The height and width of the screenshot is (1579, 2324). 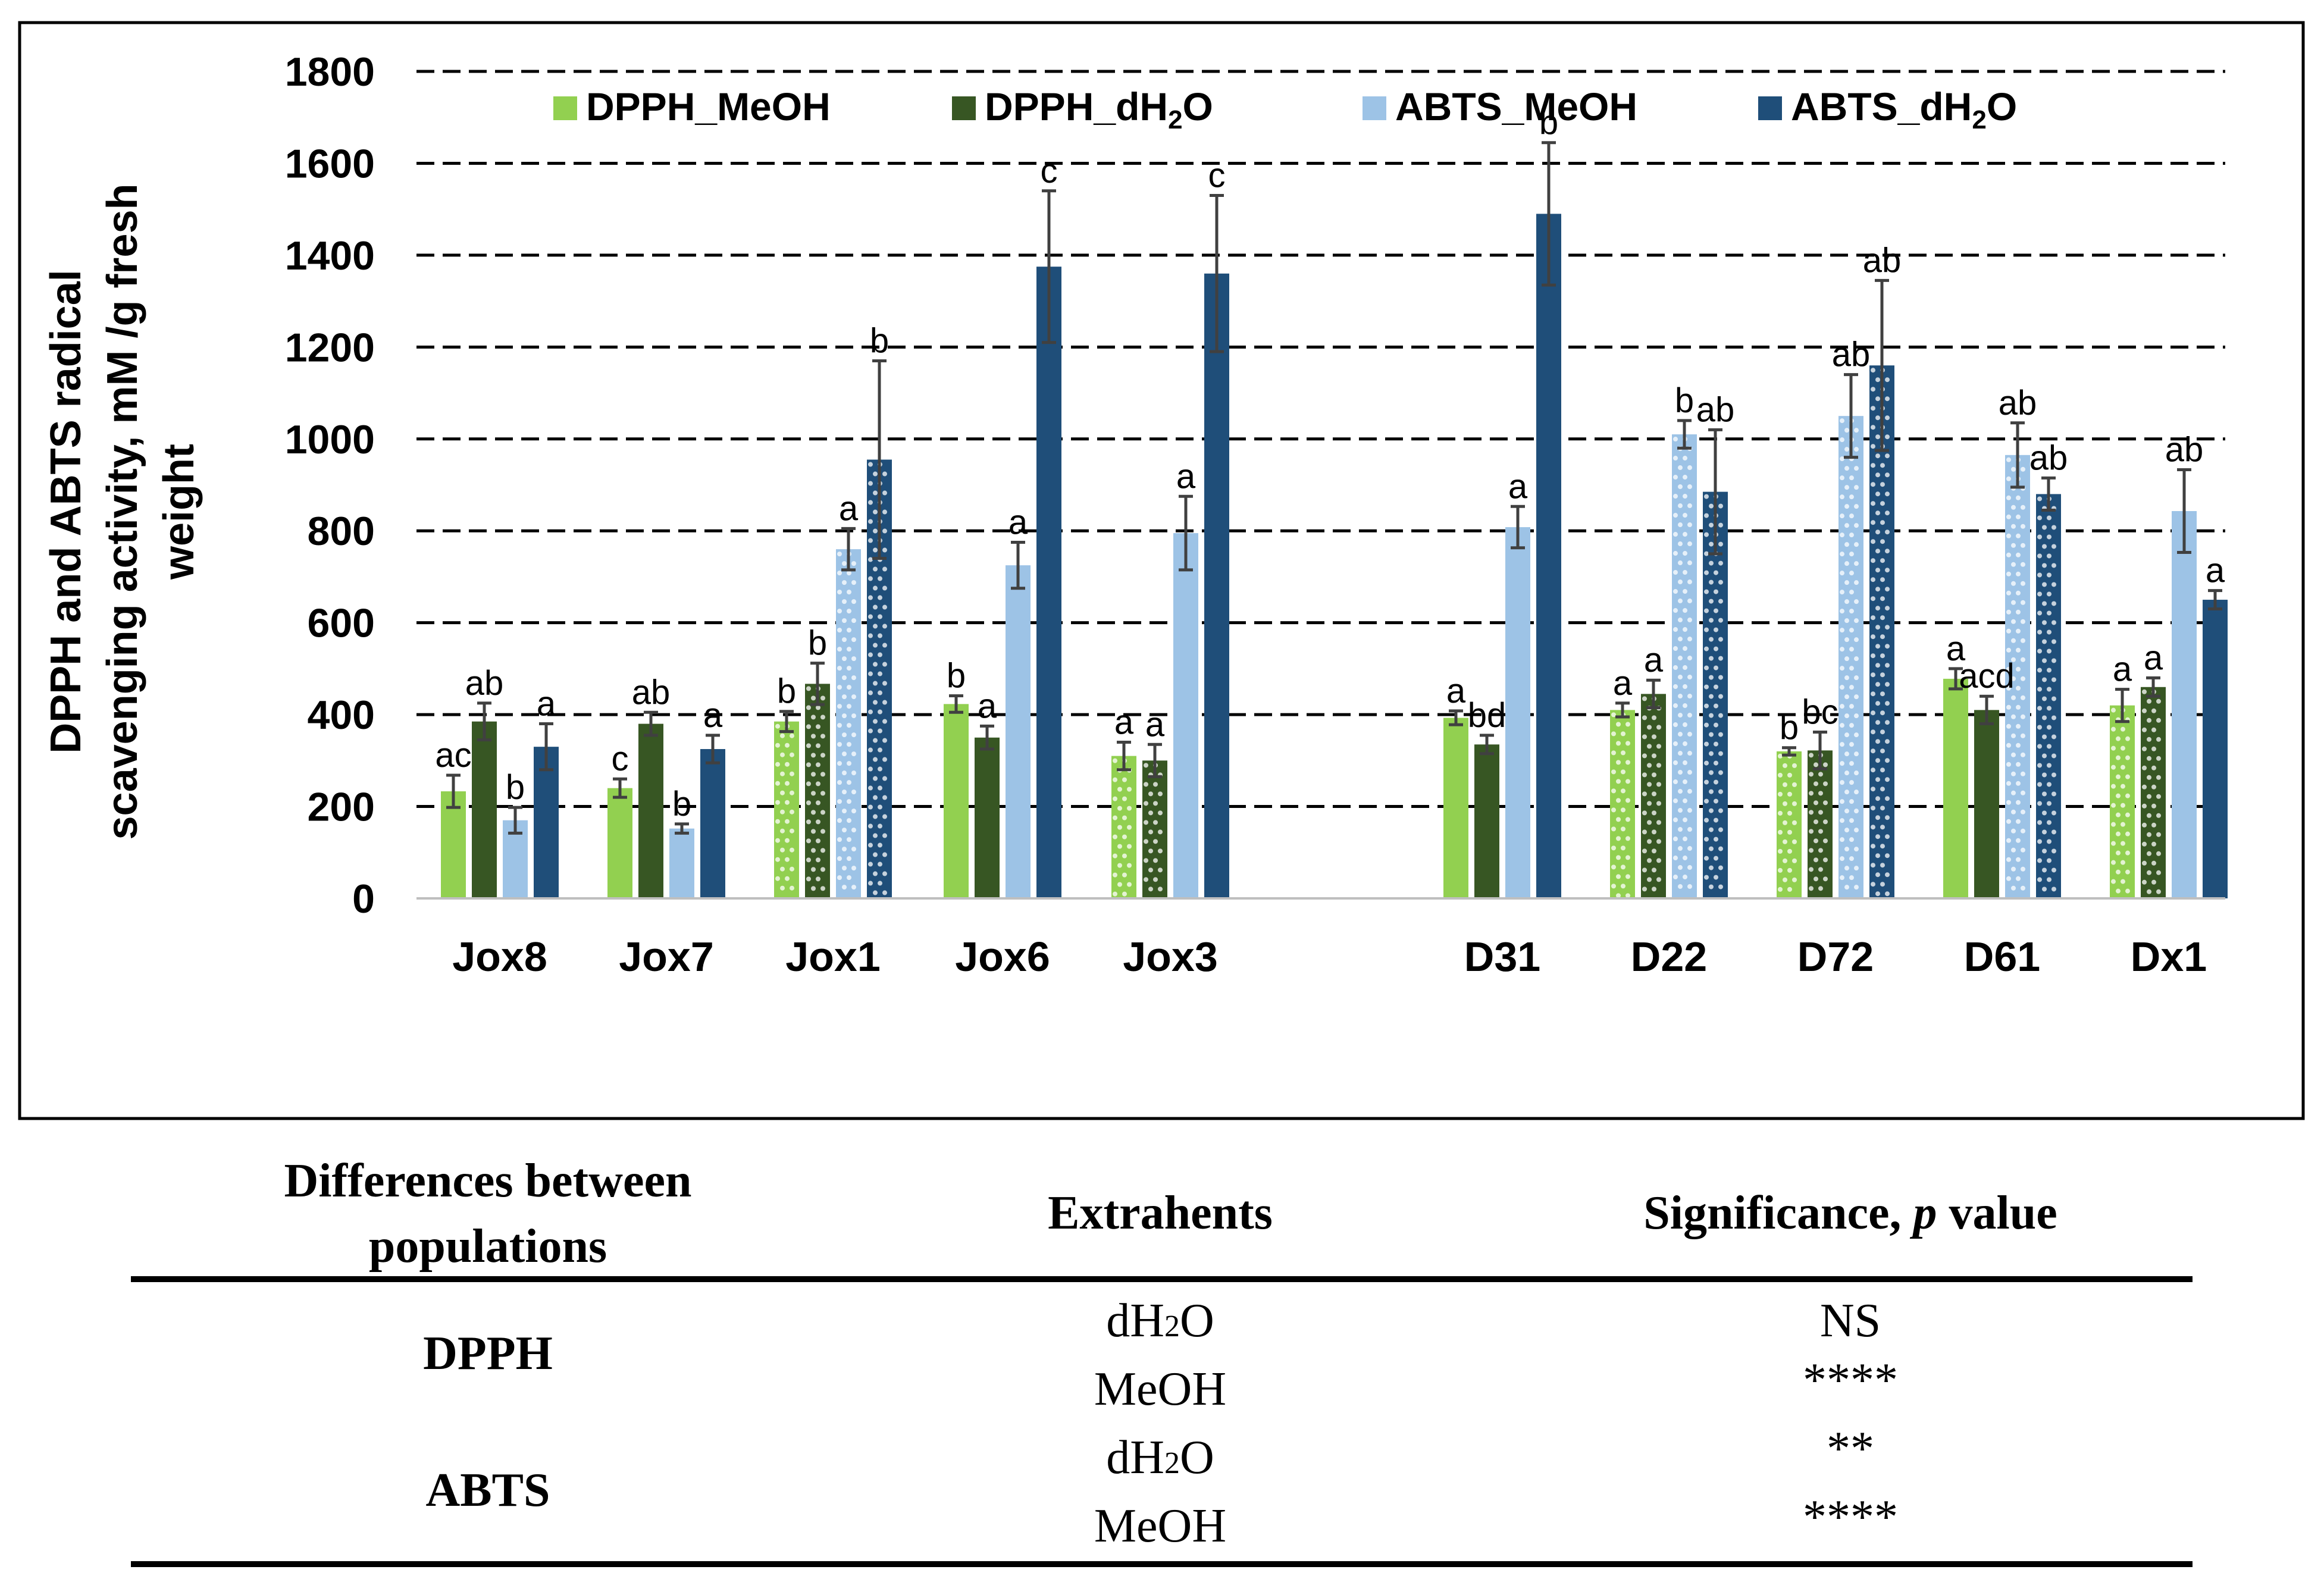 What do you see at coordinates (1099, 109) in the screenshot?
I see `legend-label-DPPH_dH2O: DPPH_dH2O` at bounding box center [1099, 109].